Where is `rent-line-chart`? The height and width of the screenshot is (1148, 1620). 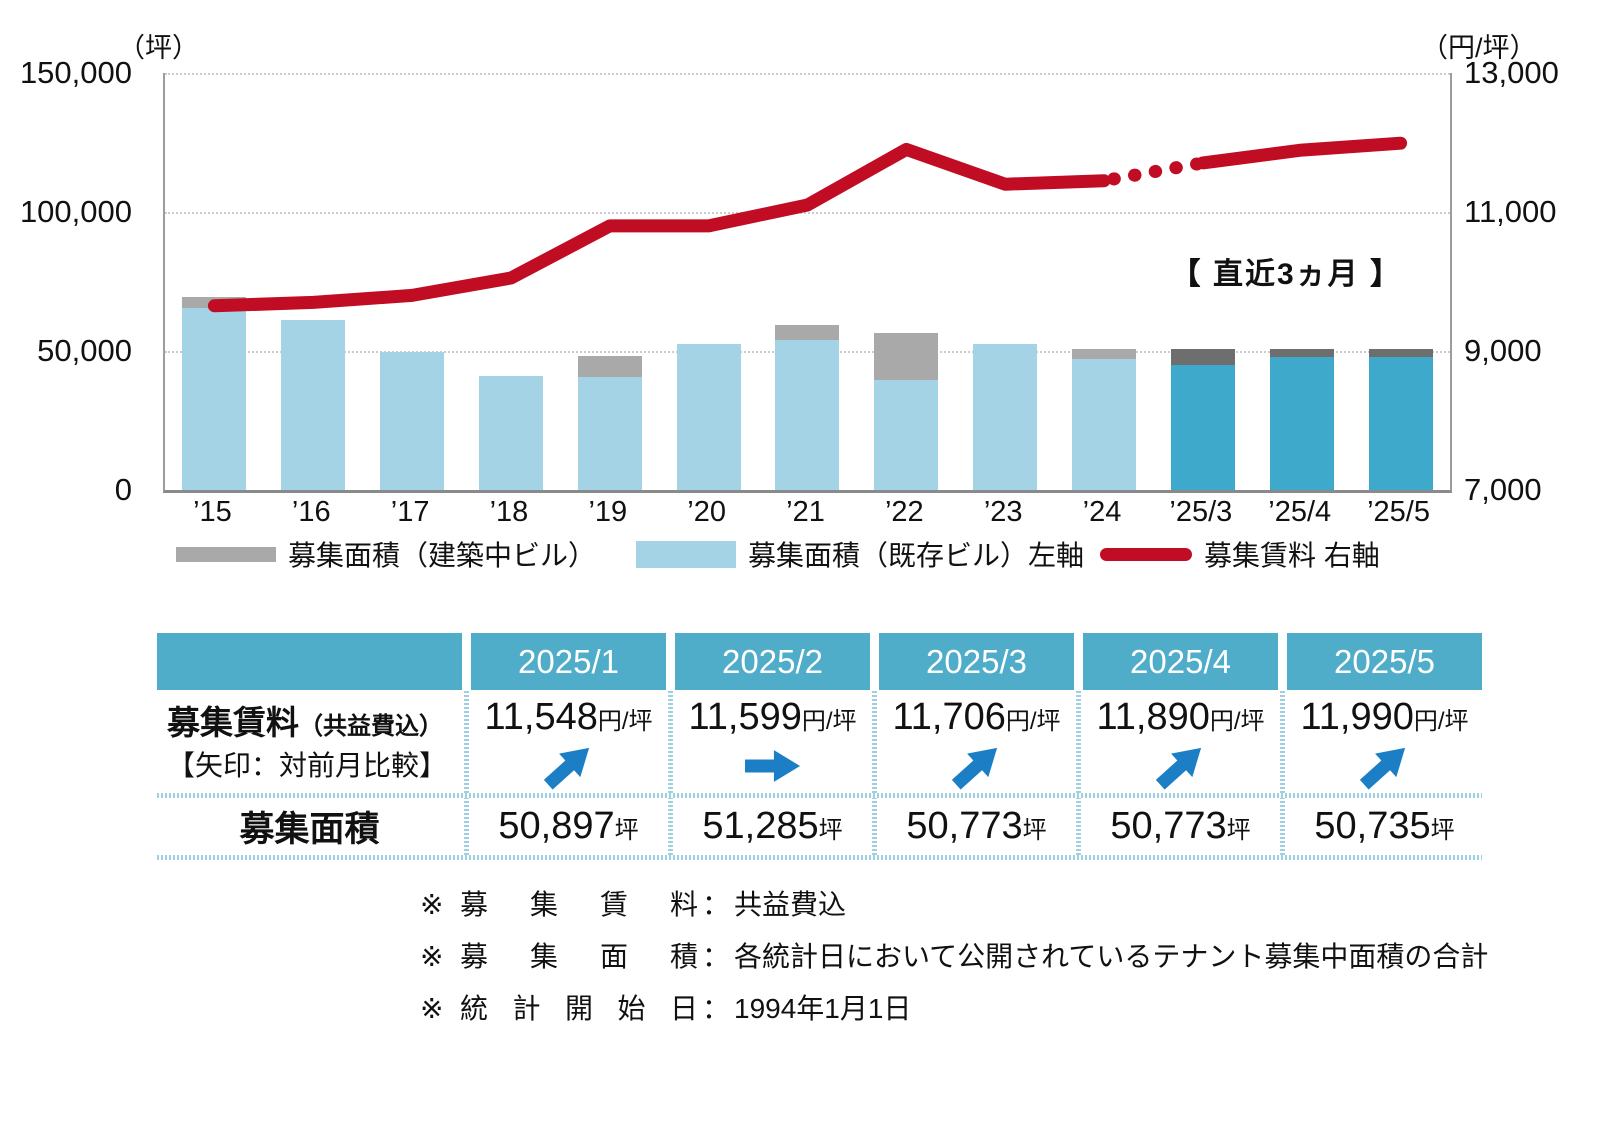
rent-line-chart is located at coordinates (807, 224).